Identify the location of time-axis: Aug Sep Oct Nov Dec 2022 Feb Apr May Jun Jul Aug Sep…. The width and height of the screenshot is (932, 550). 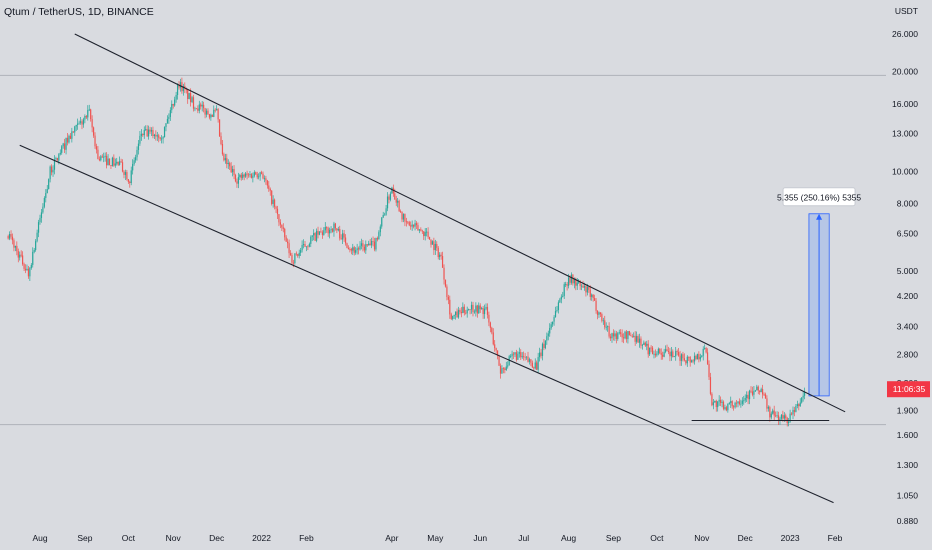
(437, 538).